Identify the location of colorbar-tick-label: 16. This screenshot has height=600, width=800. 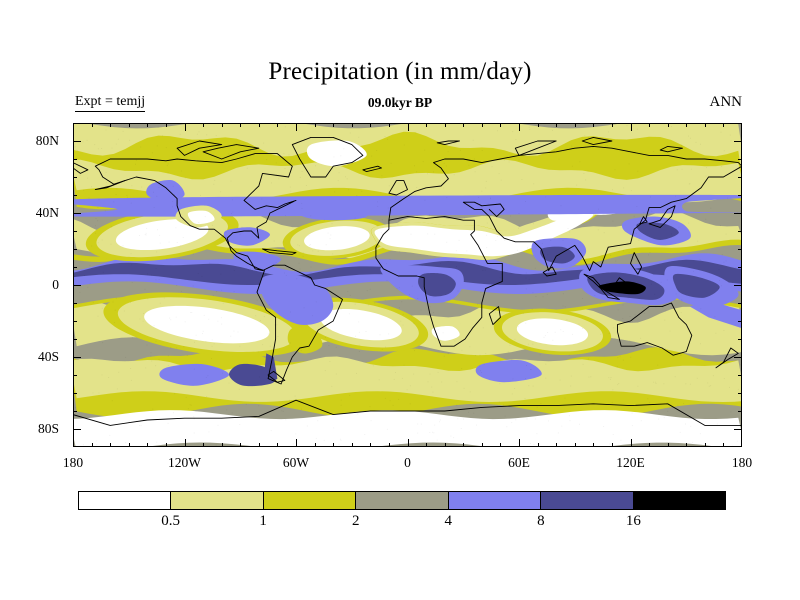
(633, 521).